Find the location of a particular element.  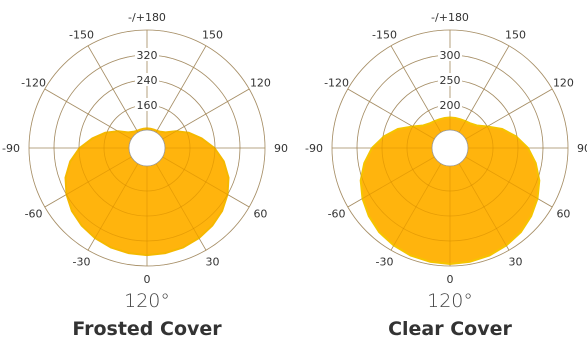

radial-tick-label: 250 is located at coordinates (450, 80).